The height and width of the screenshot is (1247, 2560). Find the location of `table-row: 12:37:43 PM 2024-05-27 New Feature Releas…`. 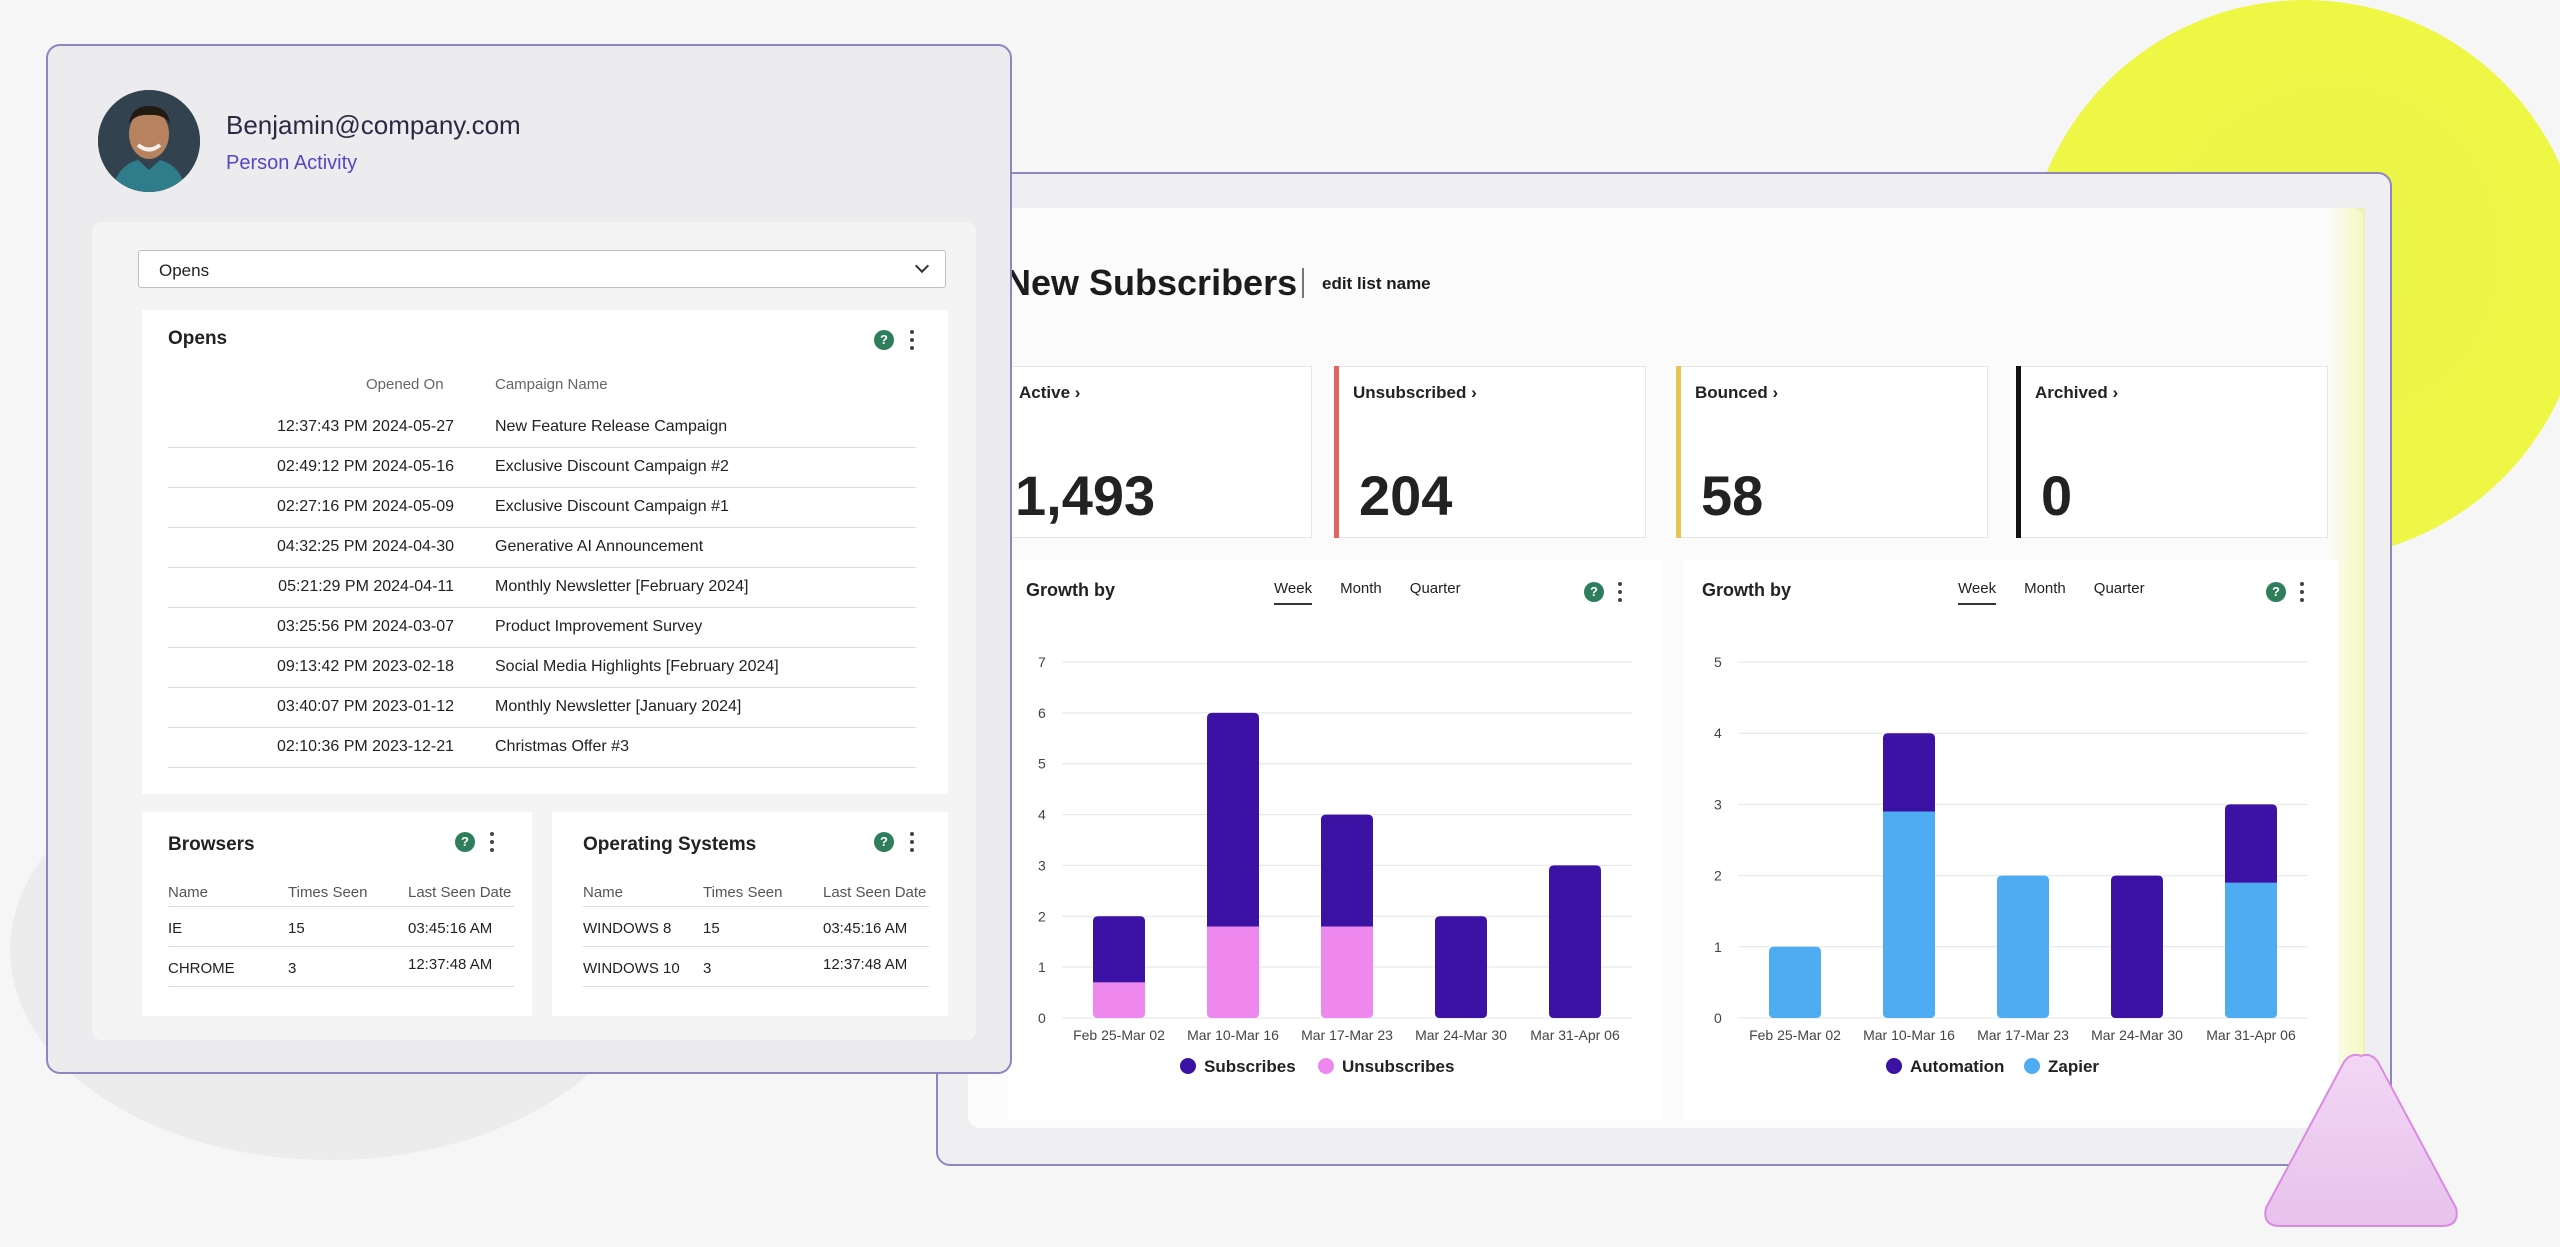

table-row: 12:37:43 PM 2024-05-27 New Feature Releas… is located at coordinates (542, 428).